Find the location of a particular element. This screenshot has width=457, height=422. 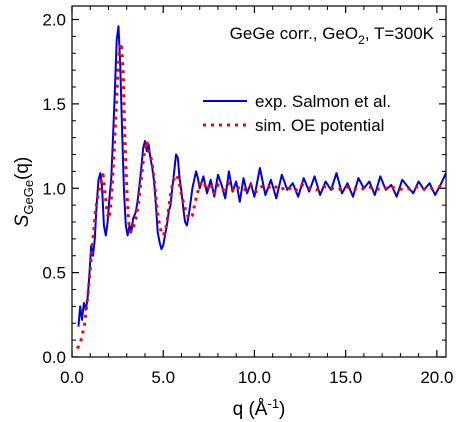

y-tick-label: 0.5 is located at coordinates (54, 273).